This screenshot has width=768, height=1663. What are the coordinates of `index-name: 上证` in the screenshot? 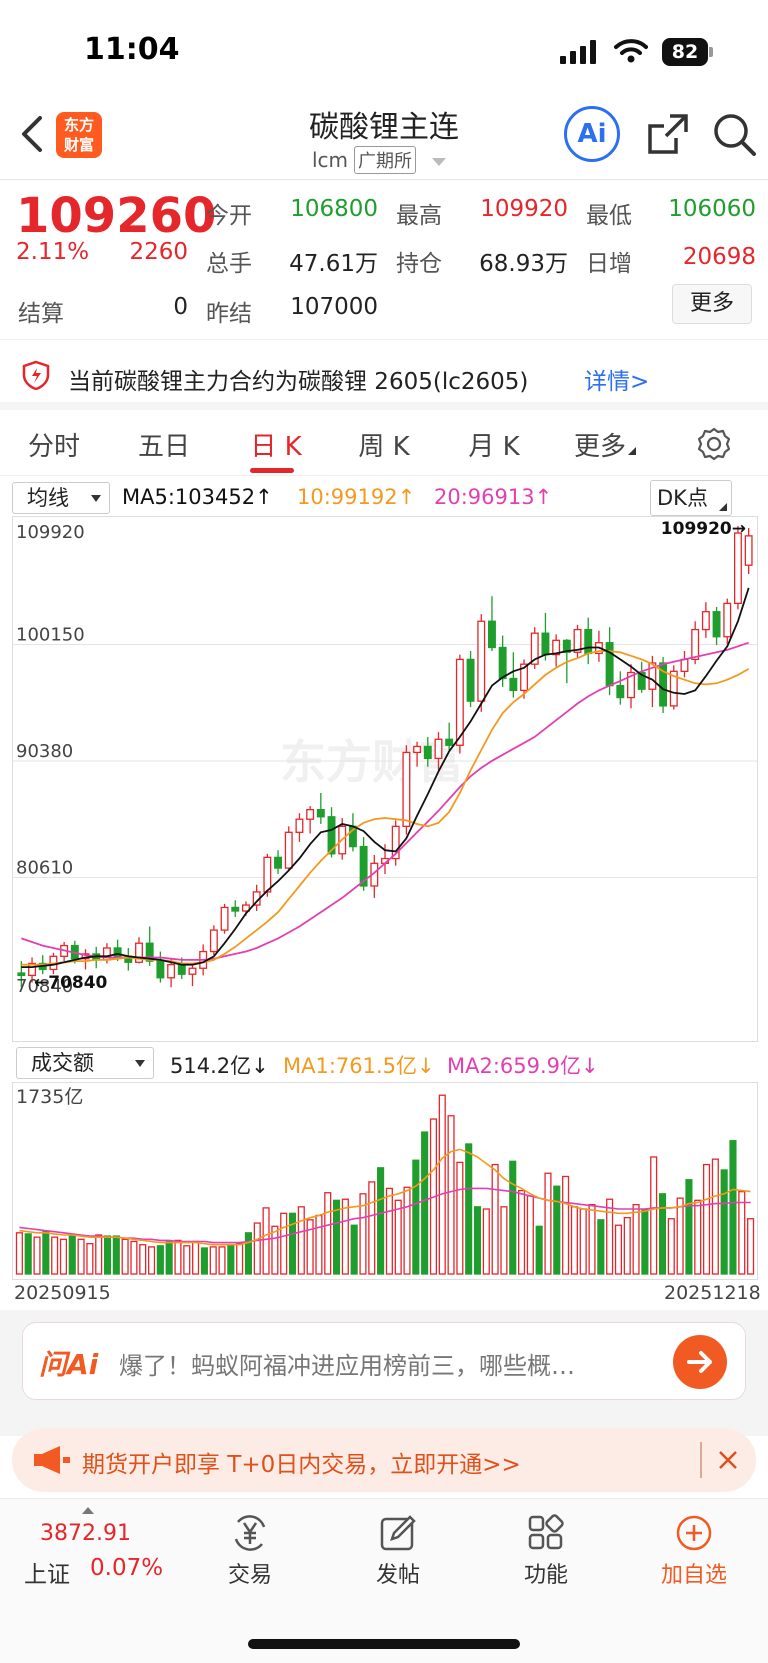 It's located at (47, 1575).